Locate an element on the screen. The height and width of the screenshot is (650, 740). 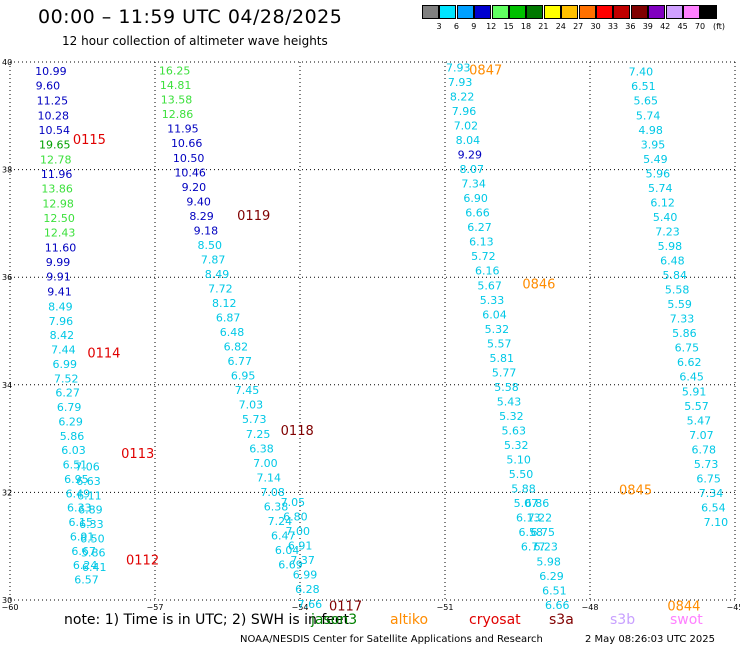
legend-label: 18 is located at coordinates (526, 26).